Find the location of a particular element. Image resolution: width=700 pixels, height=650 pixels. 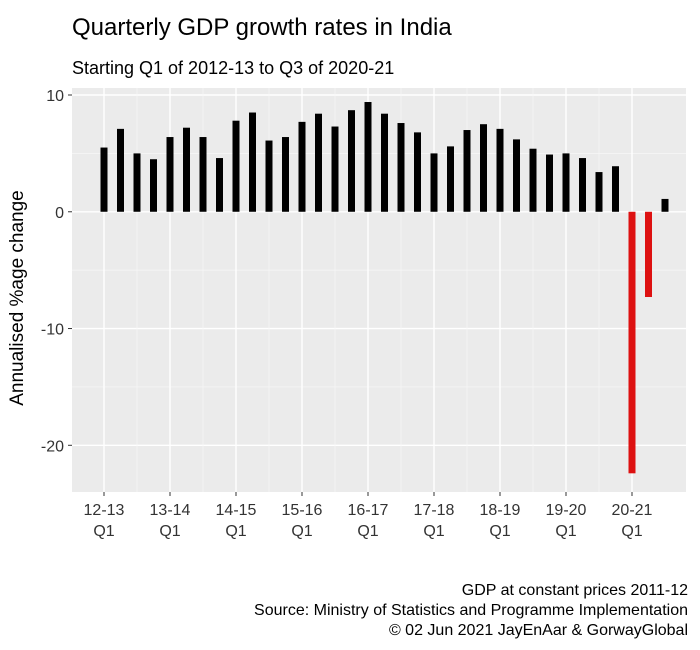

y-tick-label: 10 is located at coordinates (55, 96).